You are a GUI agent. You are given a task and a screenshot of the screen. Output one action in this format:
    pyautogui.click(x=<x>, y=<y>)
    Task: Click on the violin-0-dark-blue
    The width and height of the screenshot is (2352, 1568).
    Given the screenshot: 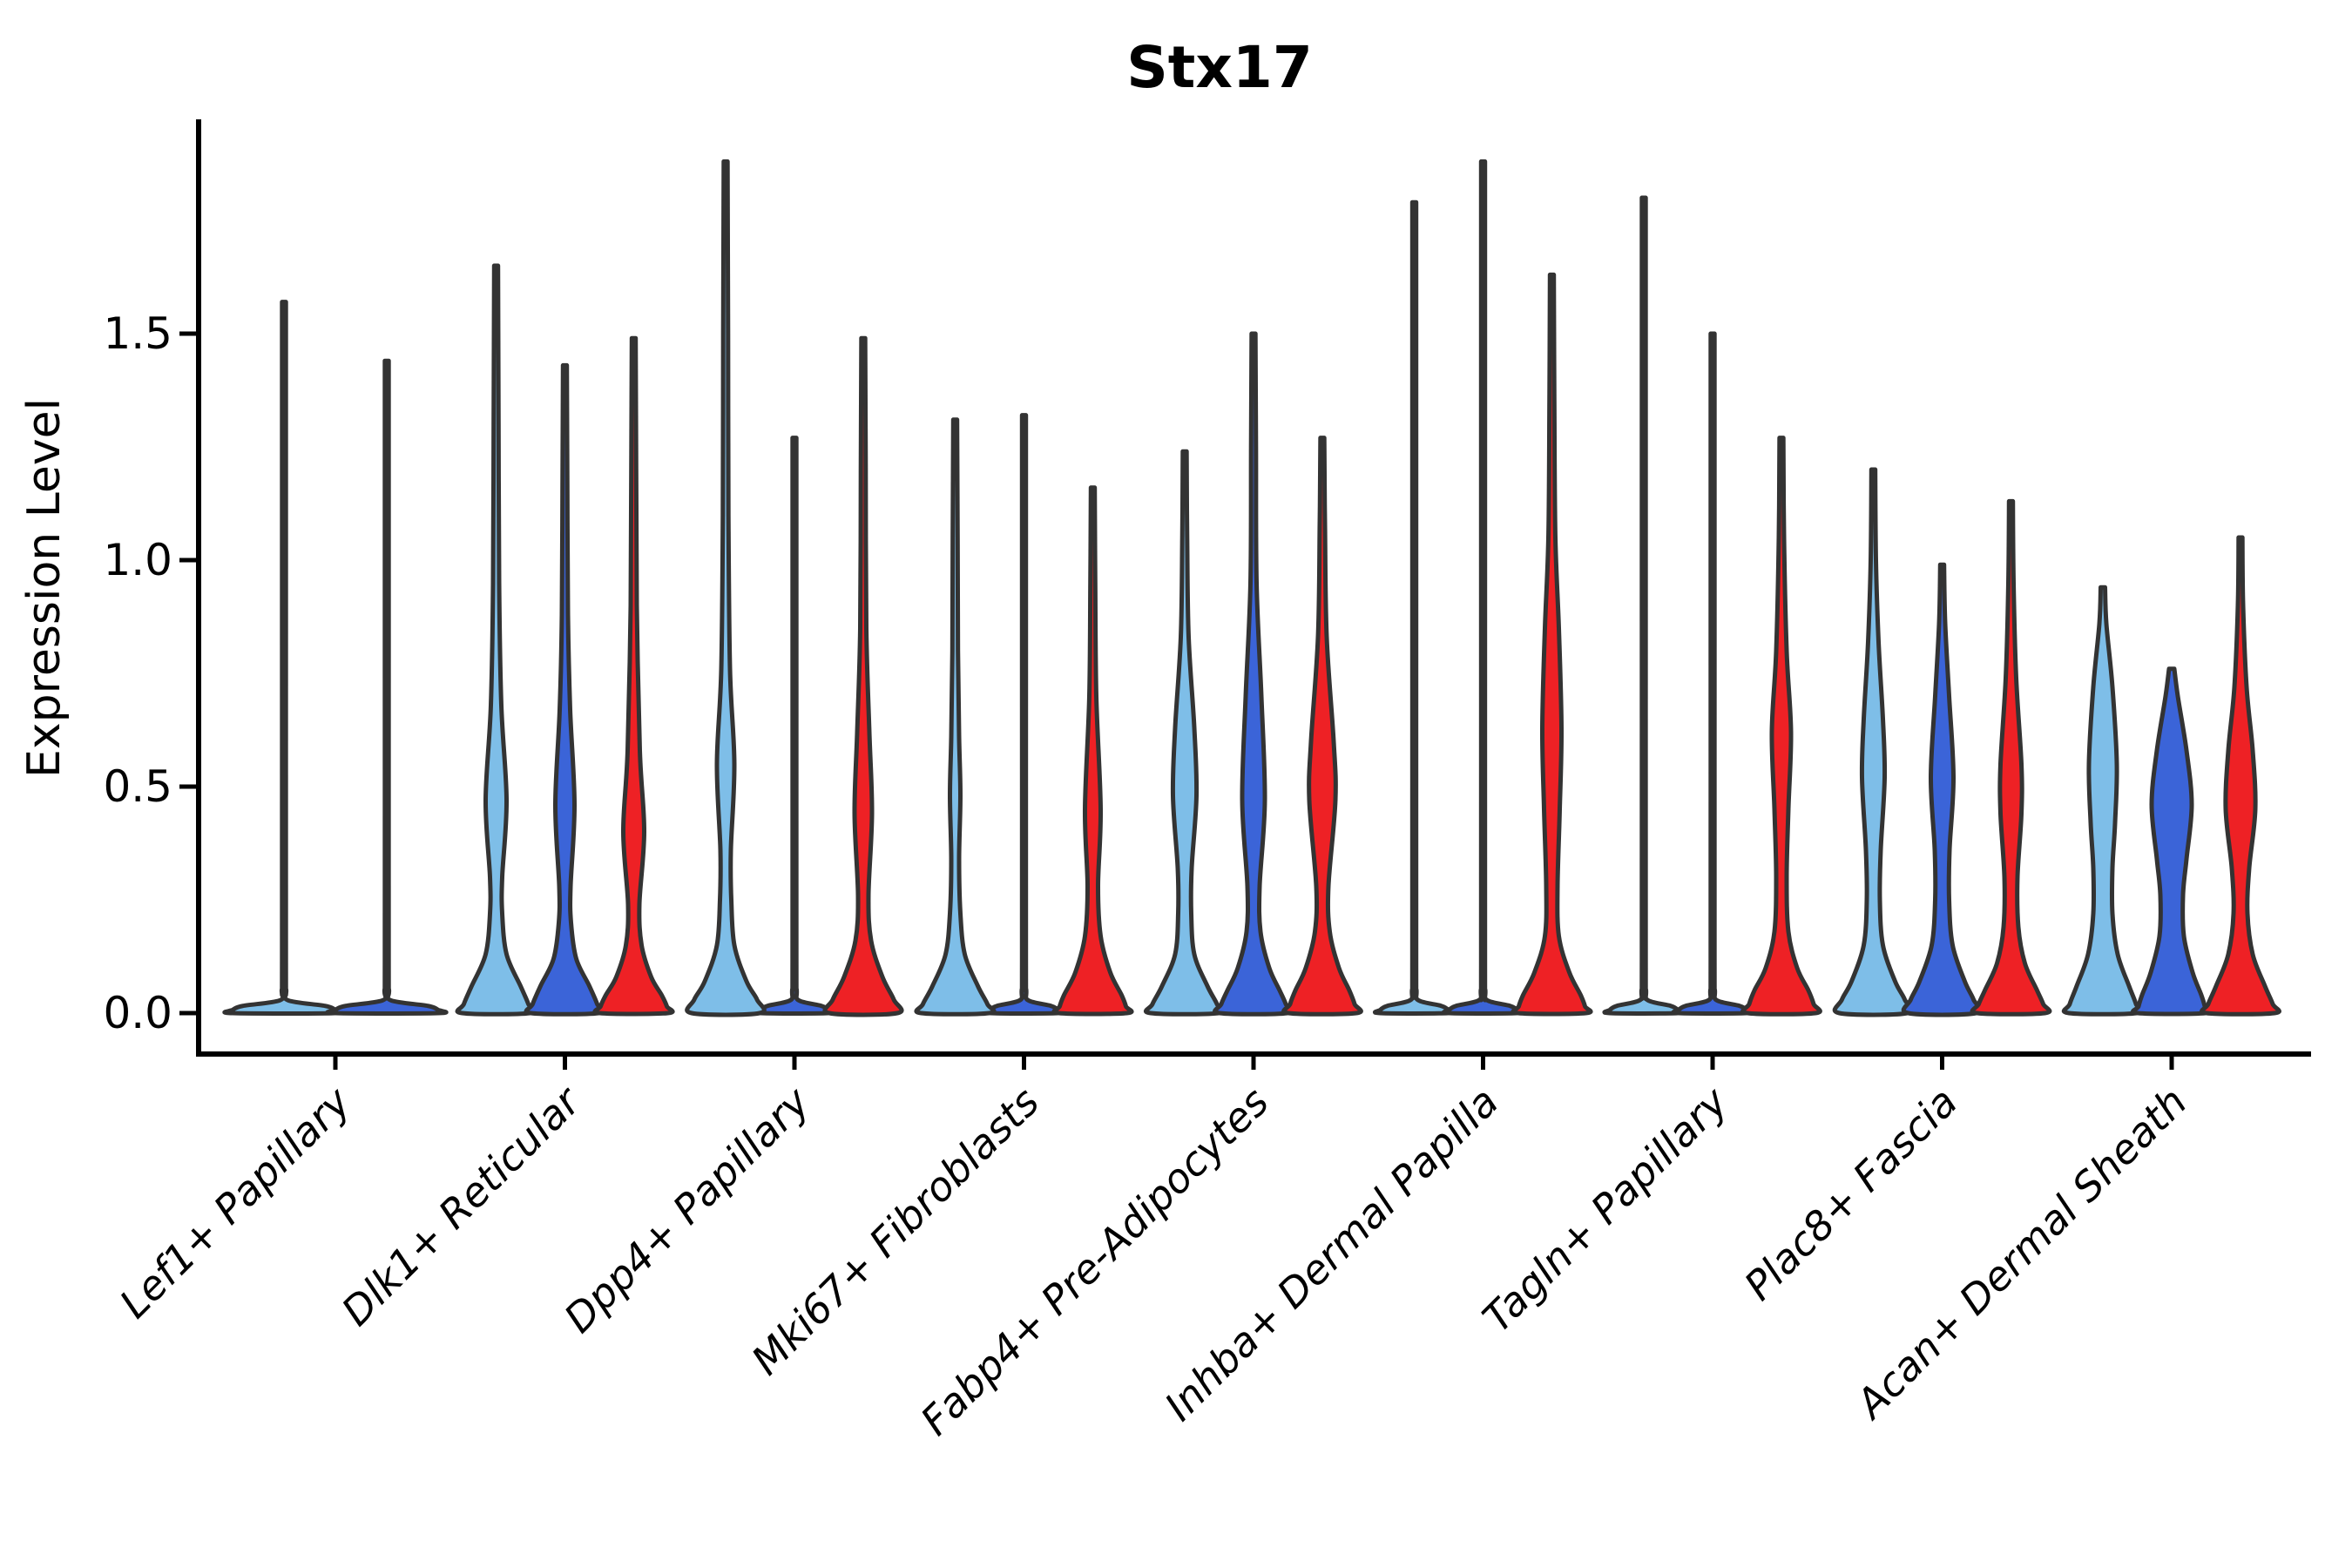 What is the action you would take?
    pyautogui.click(x=387, y=687)
    